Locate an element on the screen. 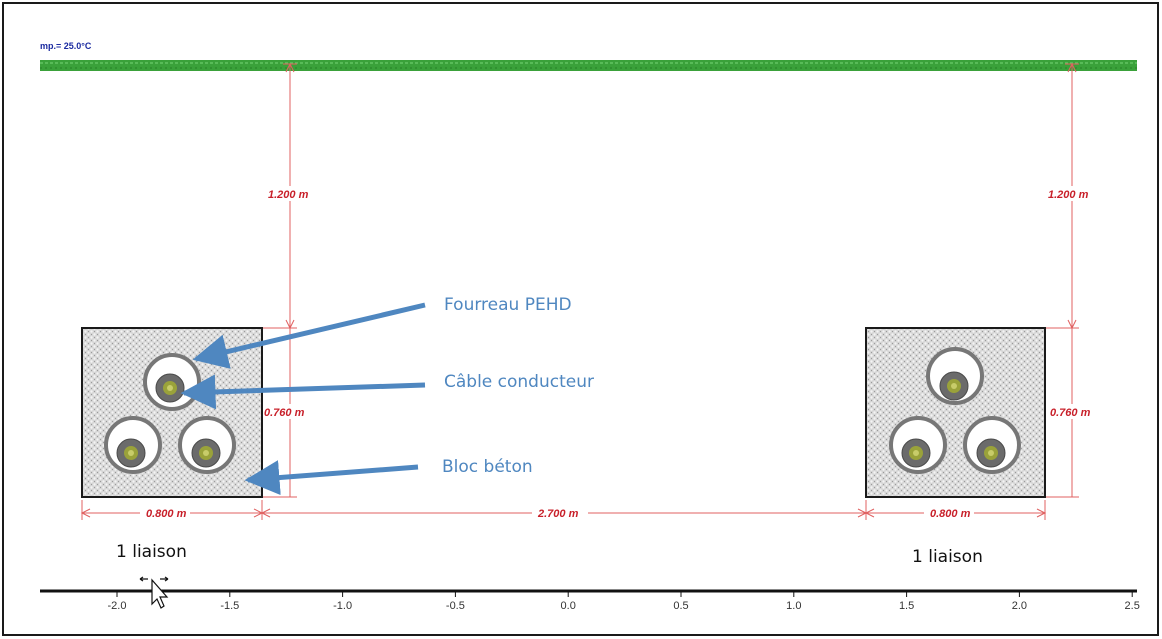 The image size is (1162, 639). axis-ticks: -2.0 -1.5 -1.0 -0.5 0.0 0.5 1.0 1.5 2.0 2.5 is located at coordinates (624, 601).